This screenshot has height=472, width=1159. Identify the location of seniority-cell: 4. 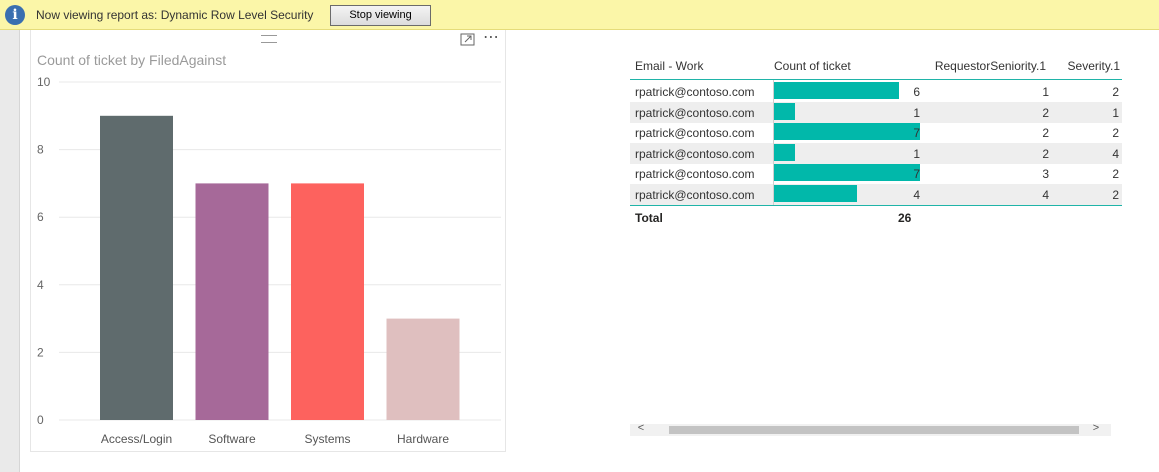
(1045, 194).